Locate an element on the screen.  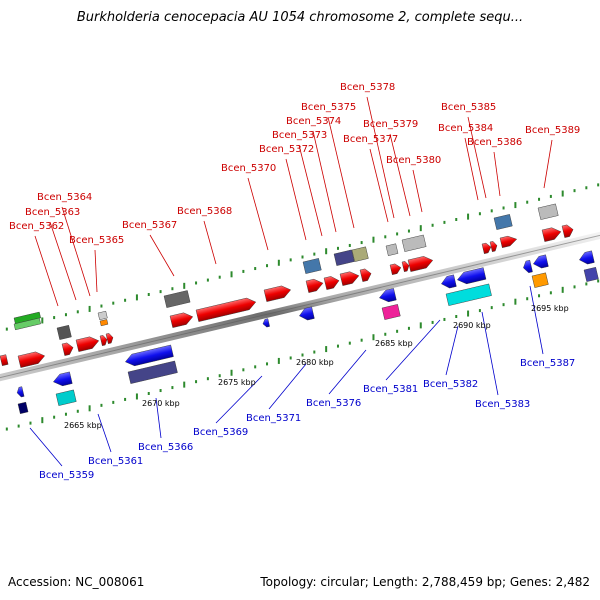
forward-gene-label: Bcen_5368 is located at coordinates (204, 211).